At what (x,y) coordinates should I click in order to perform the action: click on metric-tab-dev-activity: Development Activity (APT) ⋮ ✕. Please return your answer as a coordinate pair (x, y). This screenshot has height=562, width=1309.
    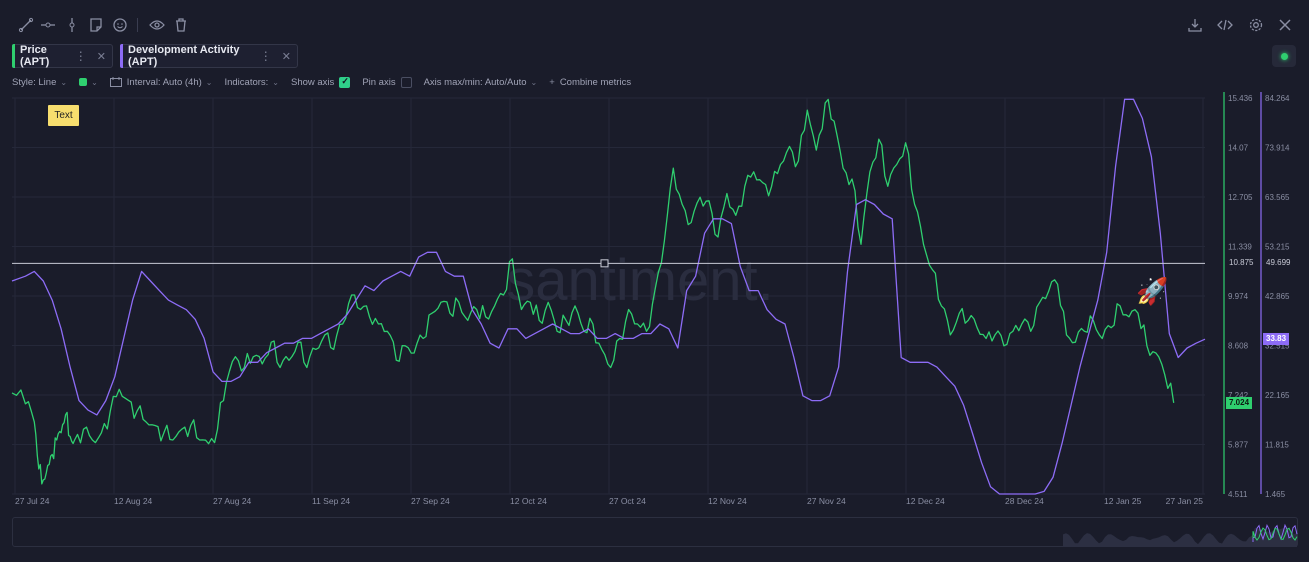
    Looking at the image, I should click on (209, 56).